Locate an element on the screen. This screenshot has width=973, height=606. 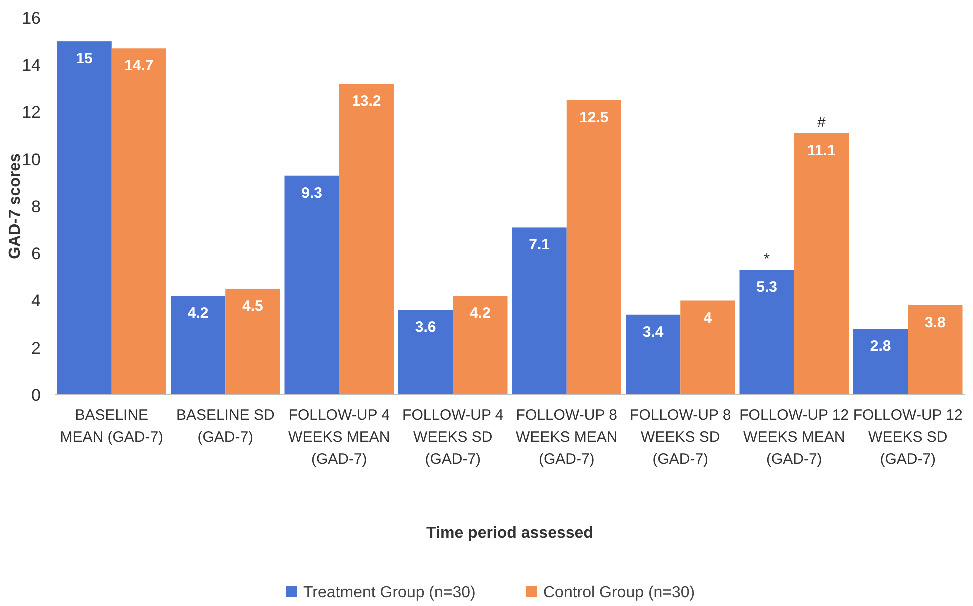
y-tick-label: 6 is located at coordinates (36, 254).